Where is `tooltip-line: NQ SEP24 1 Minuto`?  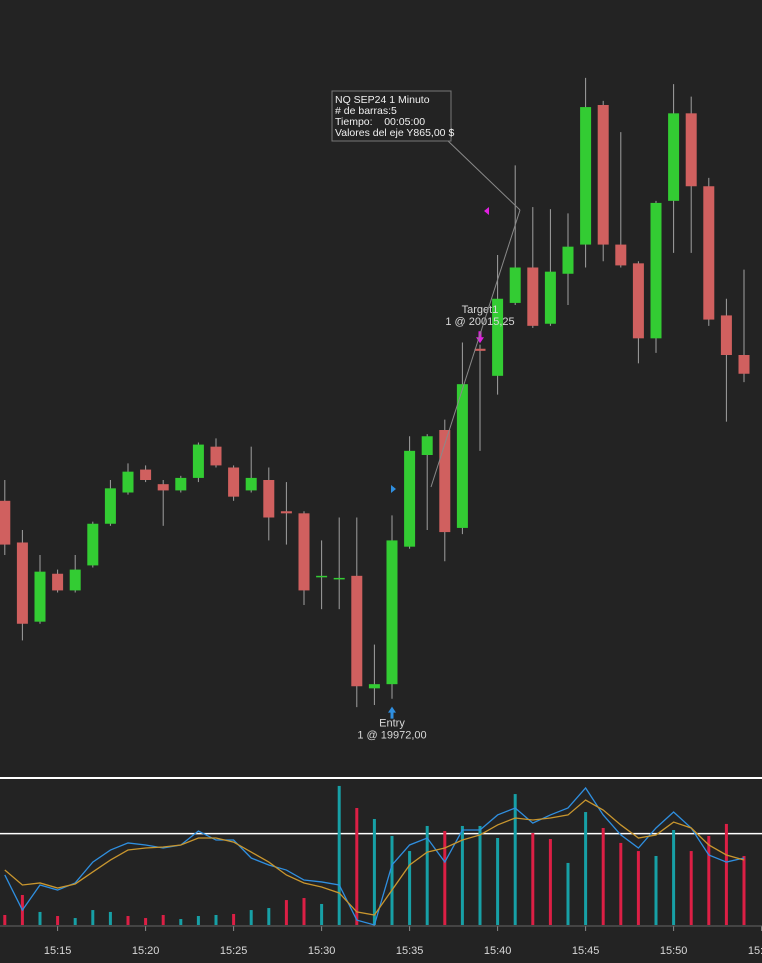
tooltip-line: NQ SEP24 1 Minuto is located at coordinates (382, 100).